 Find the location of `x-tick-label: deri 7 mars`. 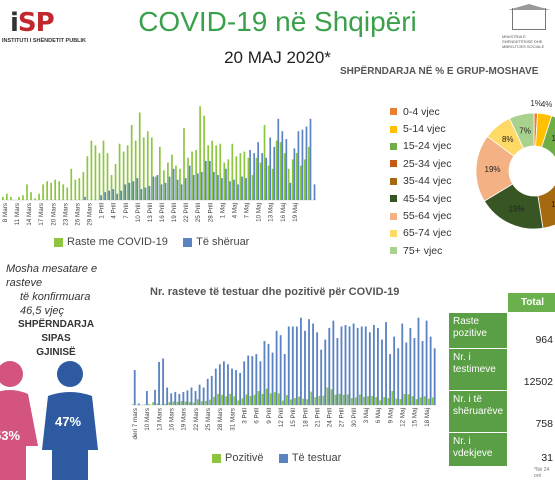

x-tick-label: deri 7 mars is located at coordinates (135, 424).